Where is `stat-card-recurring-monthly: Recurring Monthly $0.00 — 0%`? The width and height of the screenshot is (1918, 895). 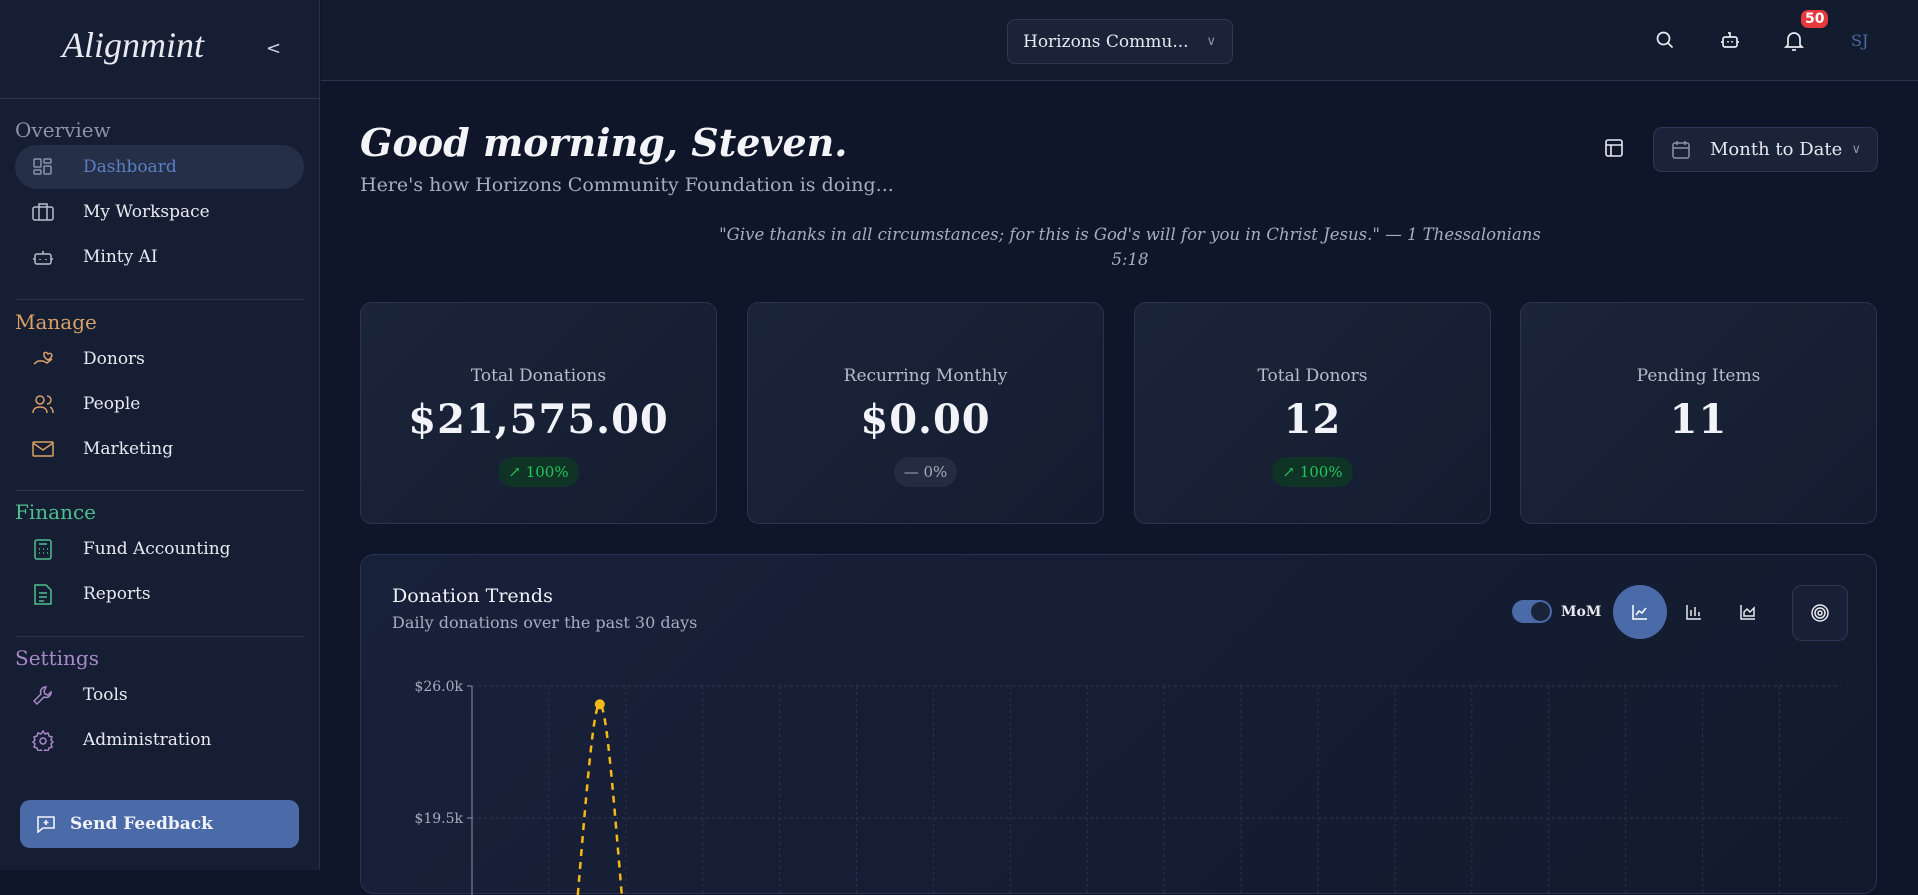
stat-card-recurring-monthly: Recurring Monthly $0.00 — 0% is located at coordinates (925, 413).